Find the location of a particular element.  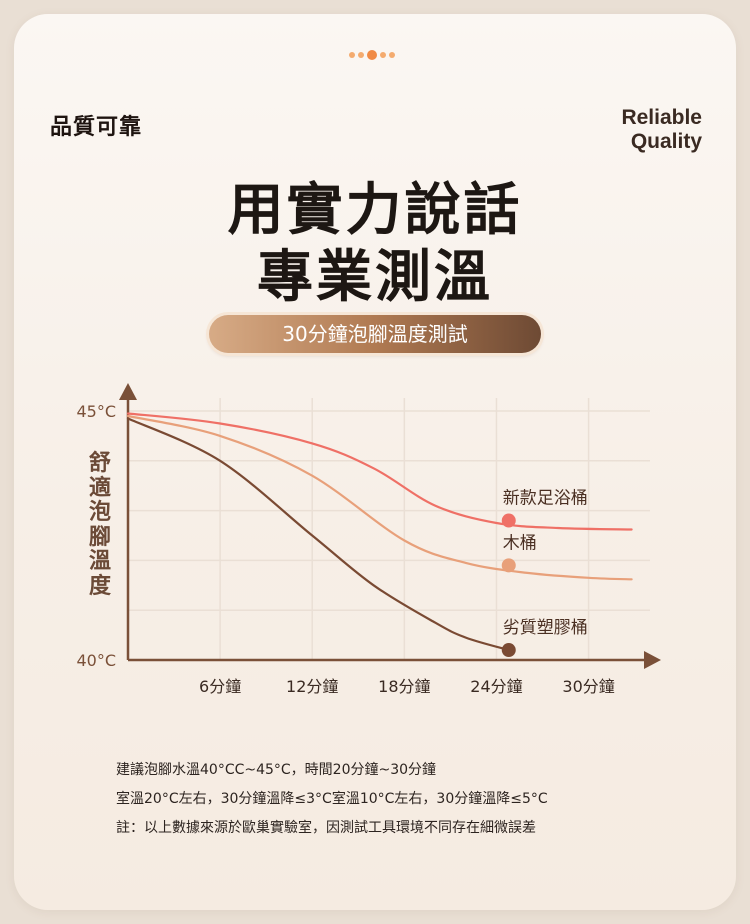

x-tick-label: 12分鐘 is located at coordinates (312, 686).